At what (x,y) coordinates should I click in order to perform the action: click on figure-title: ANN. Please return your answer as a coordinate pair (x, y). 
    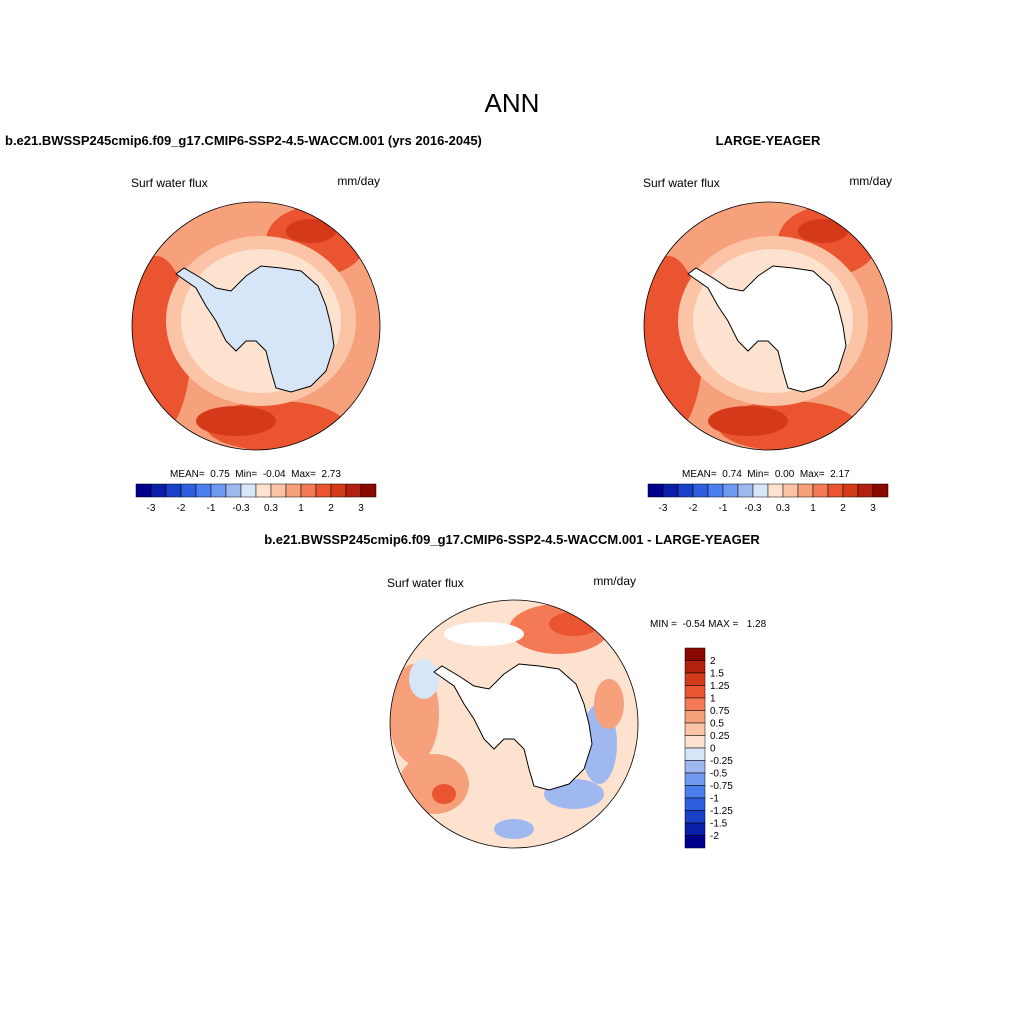
    Looking at the image, I should click on (512, 103).